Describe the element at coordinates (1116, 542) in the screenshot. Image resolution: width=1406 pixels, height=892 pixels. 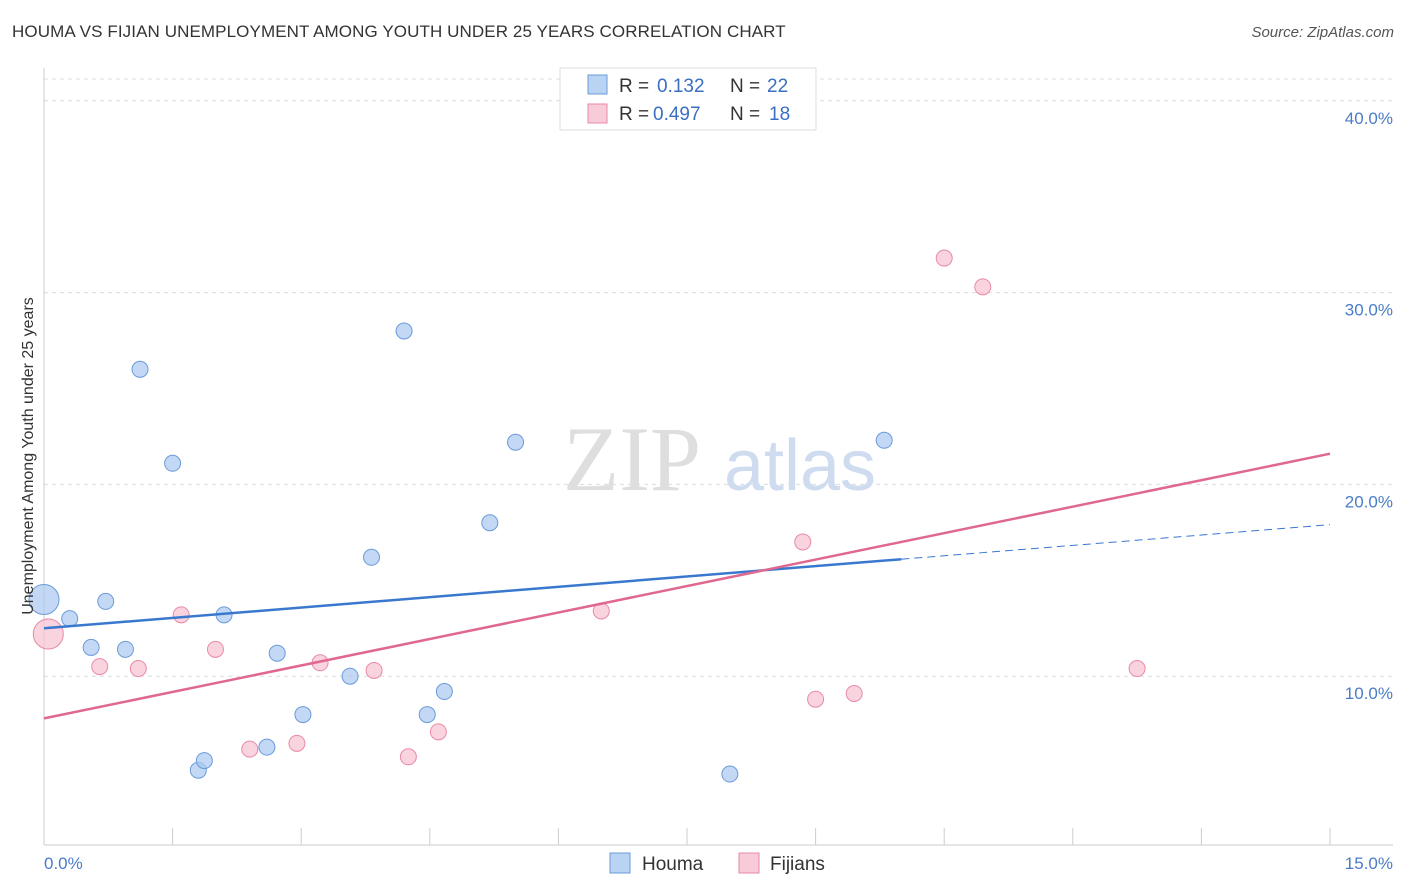
I see `houma-trend-extension` at that location.